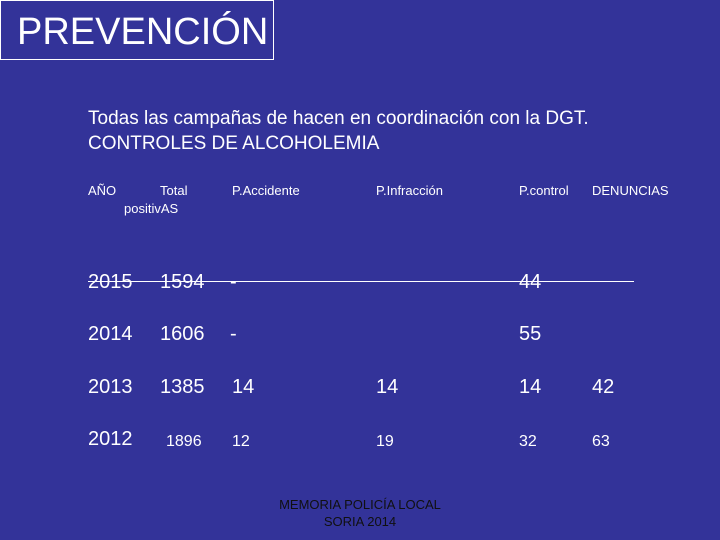 The width and height of the screenshot is (720, 540). Describe the element at coordinates (110, 439) in the screenshot. I see `cell-year: 2012` at that location.